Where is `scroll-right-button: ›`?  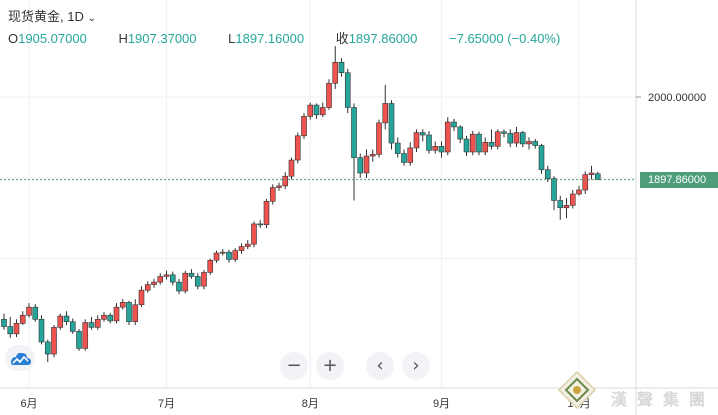 scroll-right-button: › is located at coordinates (416, 366).